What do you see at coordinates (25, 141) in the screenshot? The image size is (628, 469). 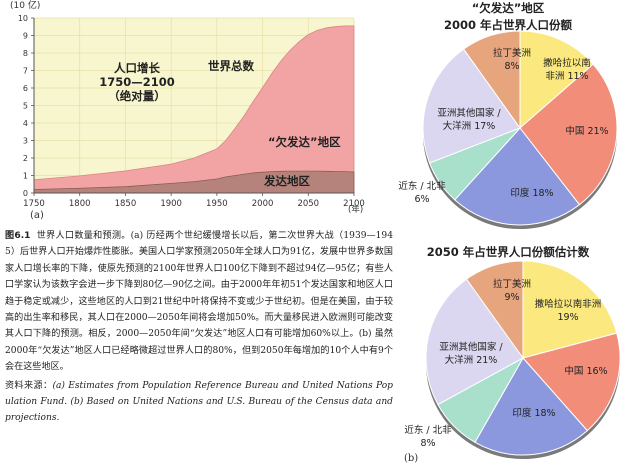 I see `y-tick-label: 3` at bounding box center [25, 141].